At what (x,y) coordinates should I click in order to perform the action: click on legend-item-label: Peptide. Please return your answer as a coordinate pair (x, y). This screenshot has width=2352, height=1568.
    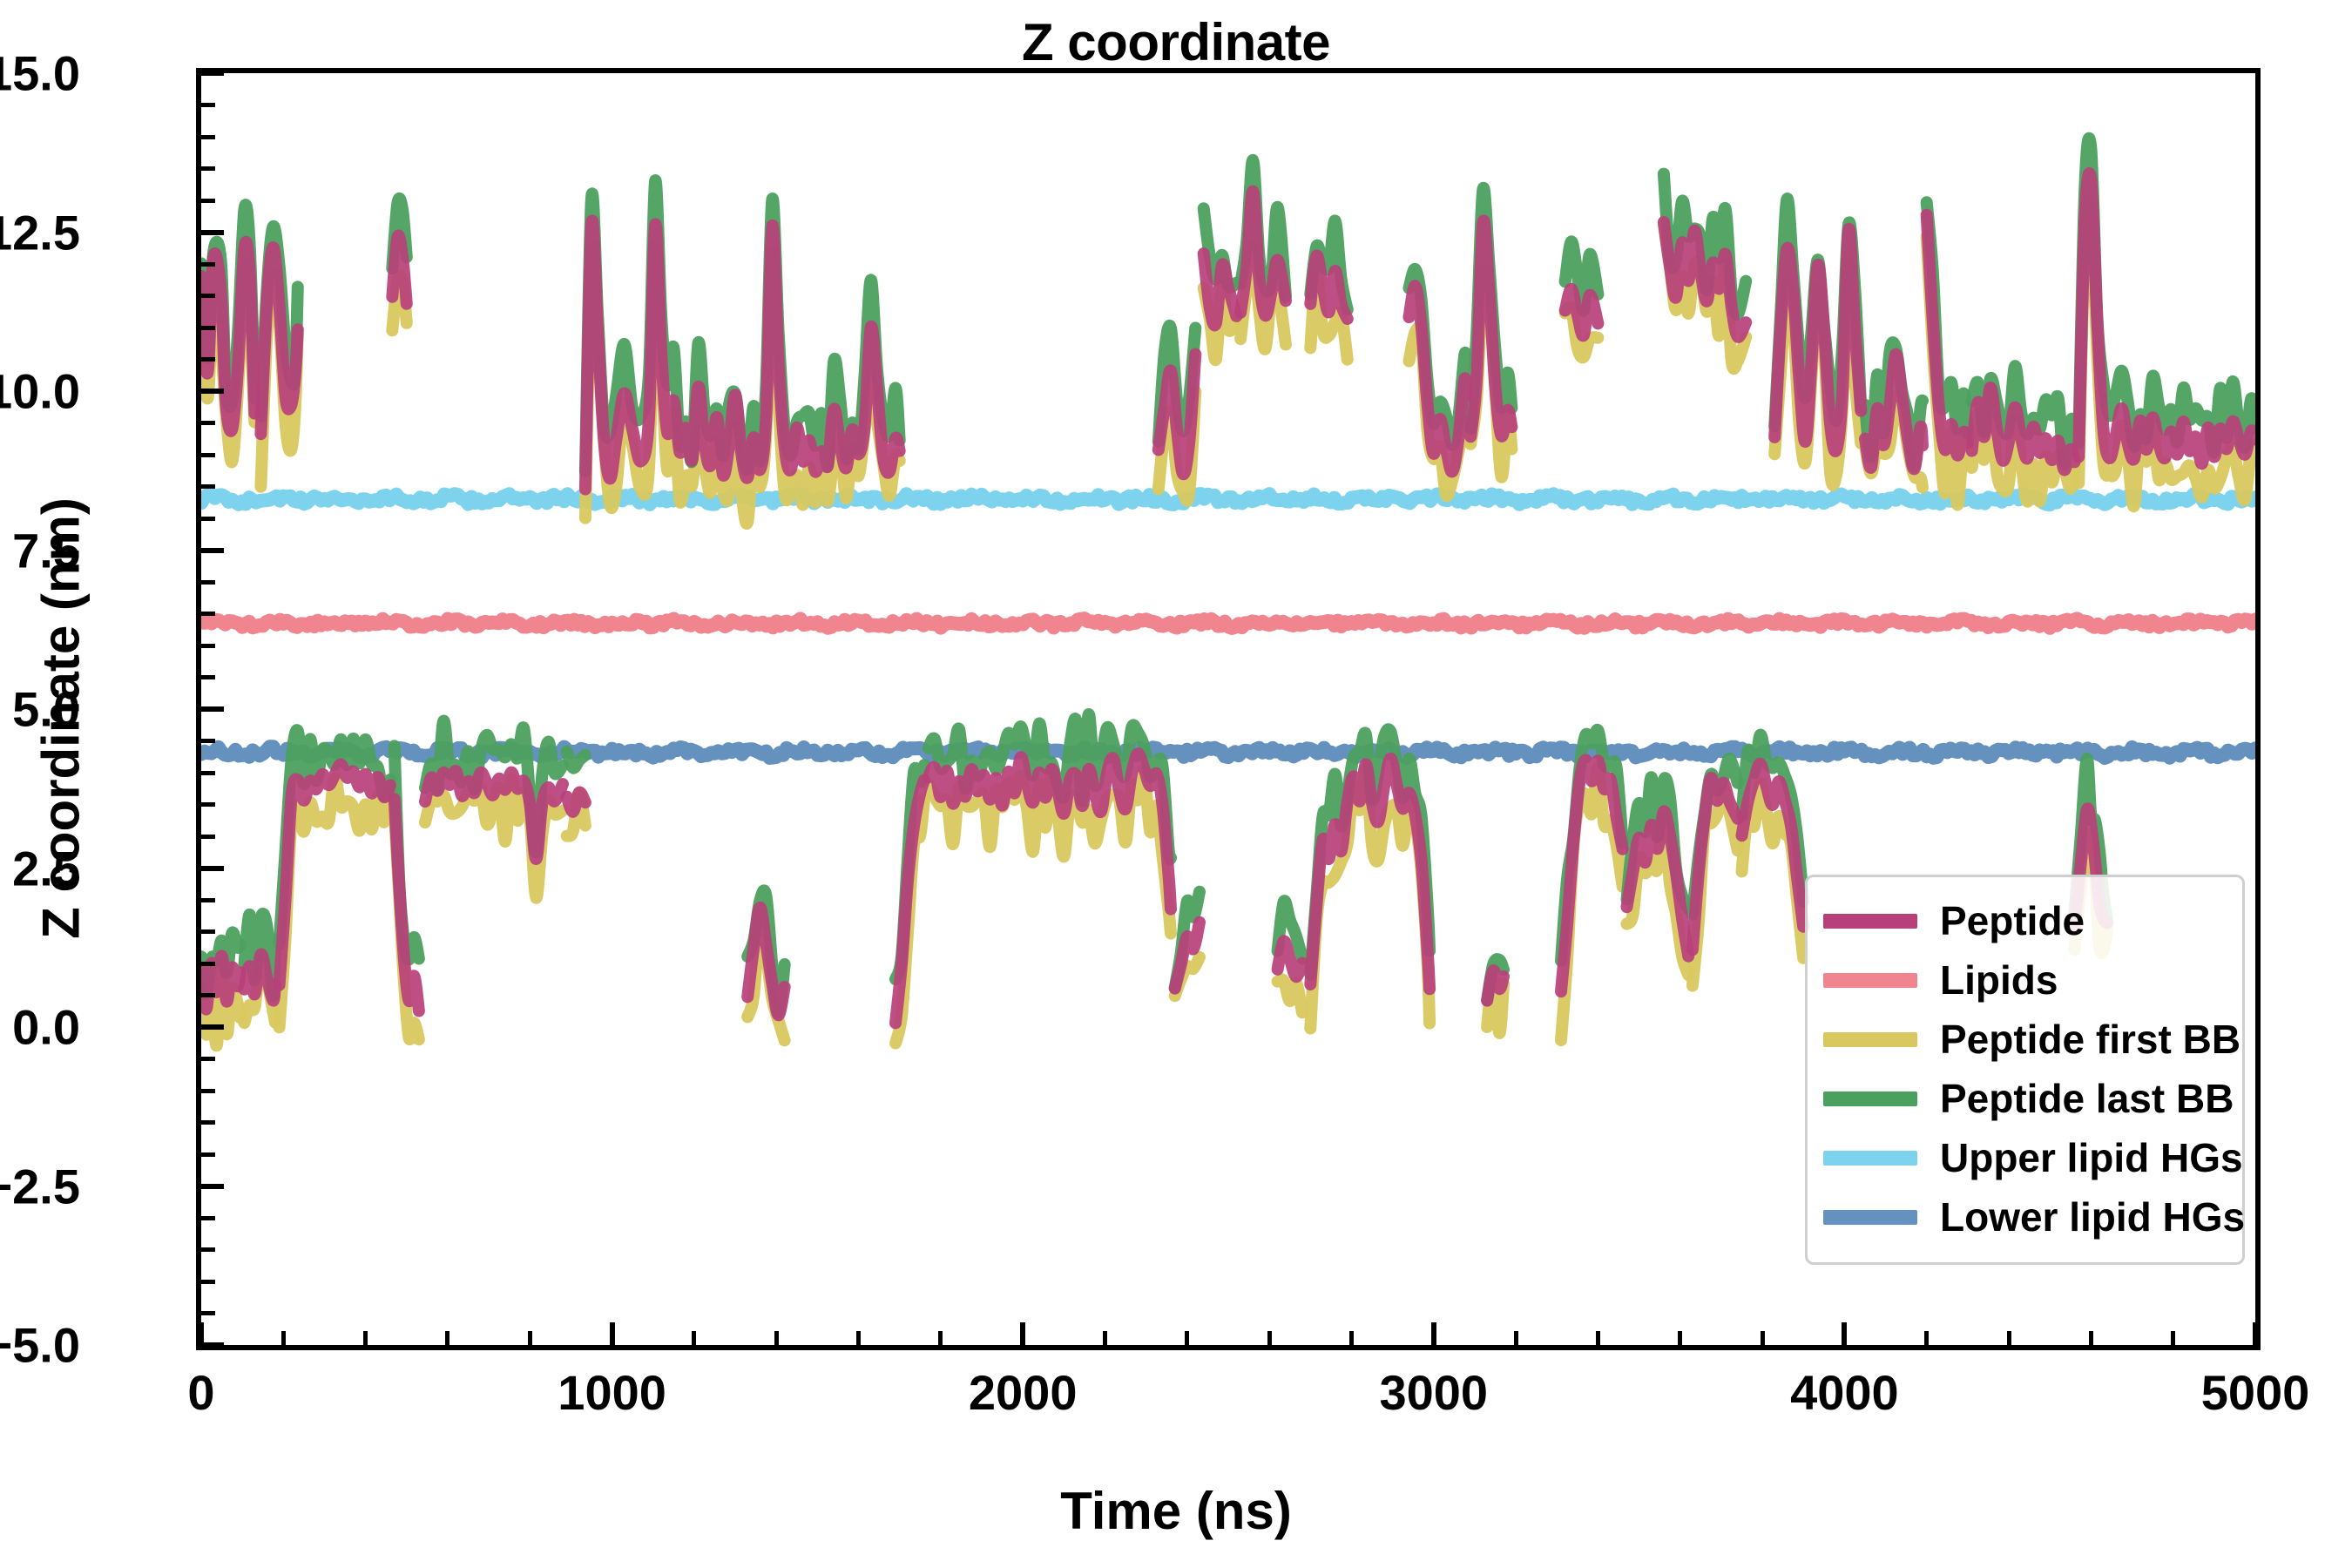
    Looking at the image, I should click on (2012, 920).